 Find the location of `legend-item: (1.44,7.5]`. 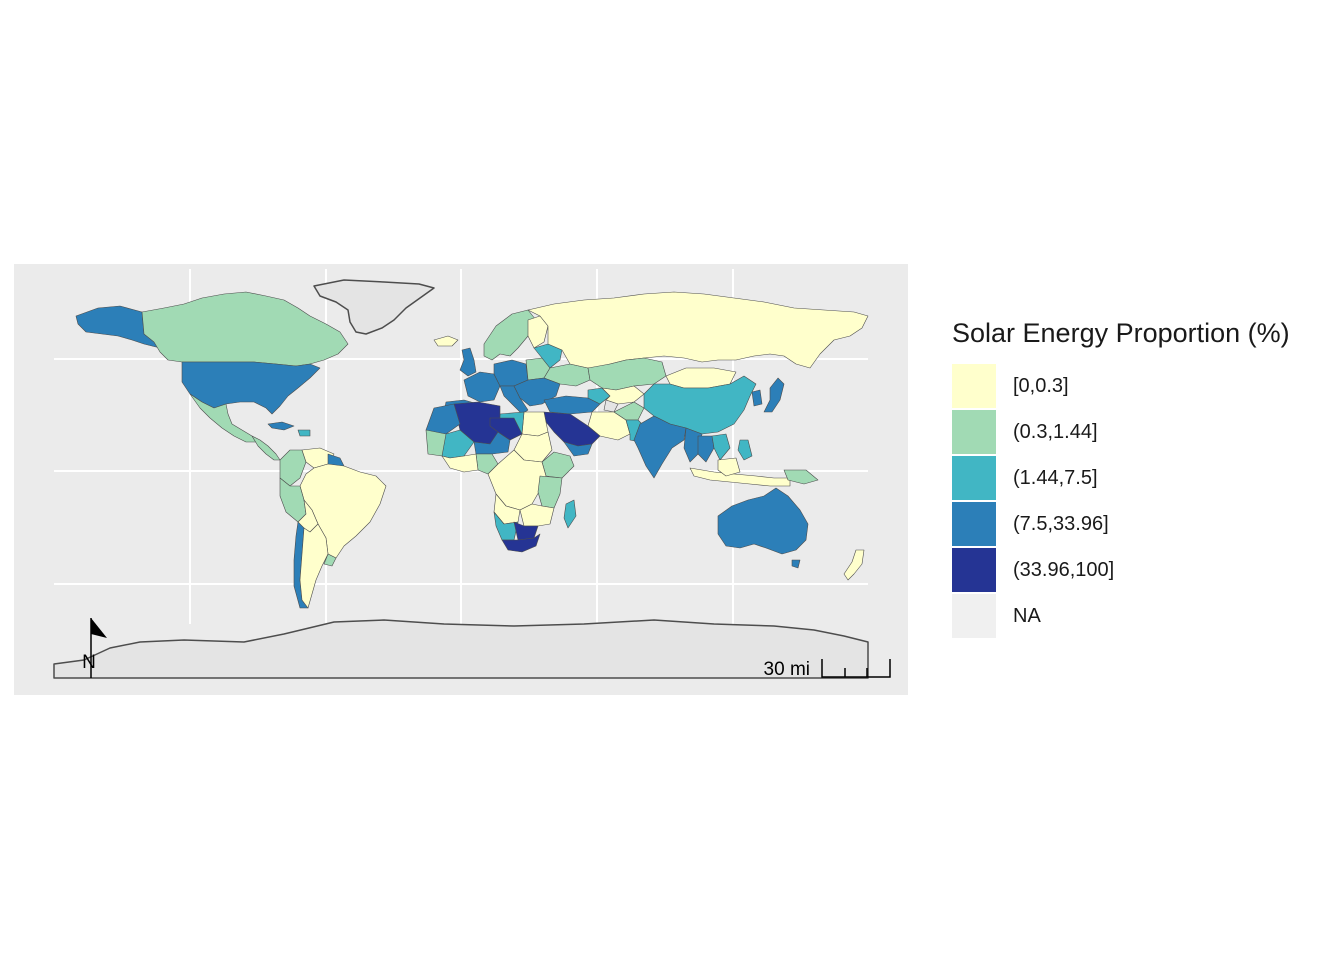

legend-item: (1.44,7.5] is located at coordinates (1121, 478).